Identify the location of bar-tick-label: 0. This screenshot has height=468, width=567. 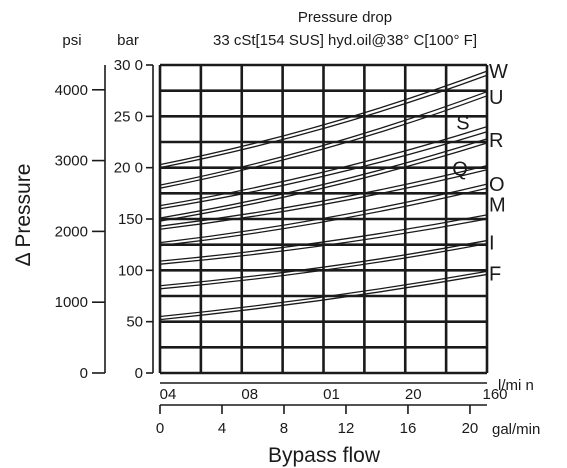
(139, 373).